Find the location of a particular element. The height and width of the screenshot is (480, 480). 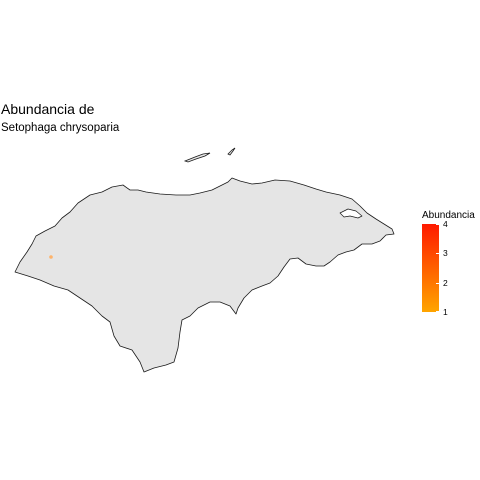

island-roatan is located at coordinates (197, 157).